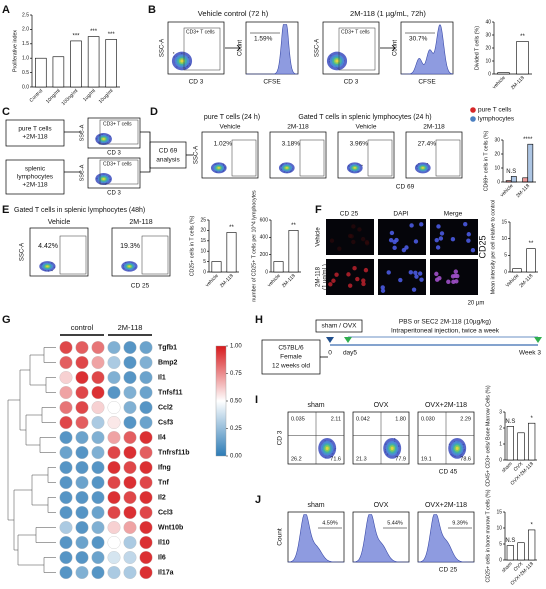 Image resolution: width=546 pixels, height=589 pixels. What do you see at coordinates (15, 51) in the screenshot?
I see `y-axis-label: Proliferative index` at bounding box center [15, 51].